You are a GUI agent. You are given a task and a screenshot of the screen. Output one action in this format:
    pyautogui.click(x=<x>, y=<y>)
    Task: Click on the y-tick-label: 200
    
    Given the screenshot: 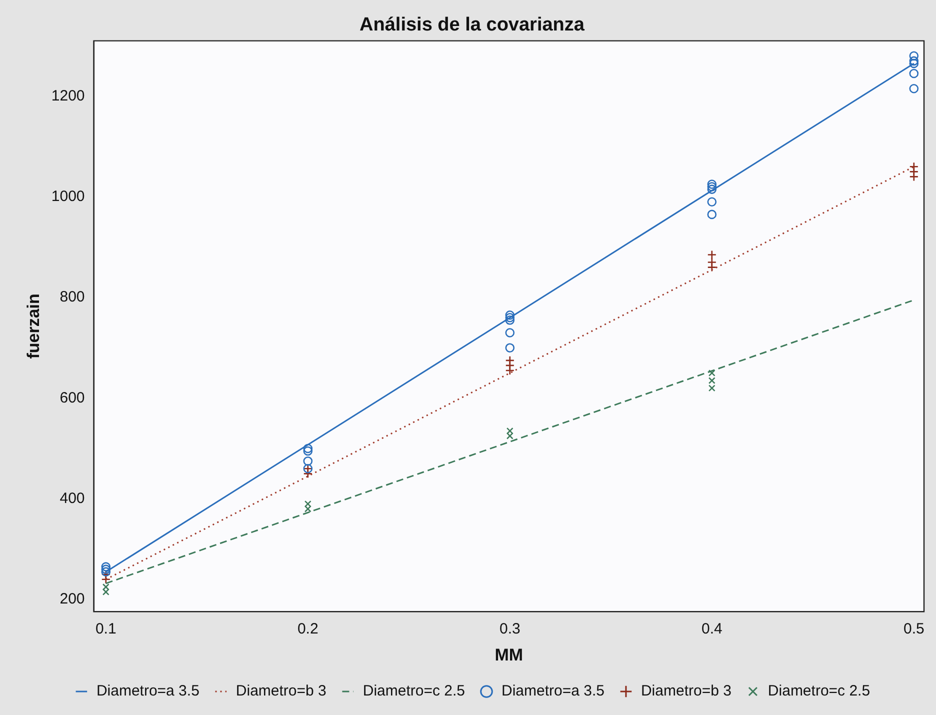 What is the action you would take?
    pyautogui.click(x=72, y=599)
    